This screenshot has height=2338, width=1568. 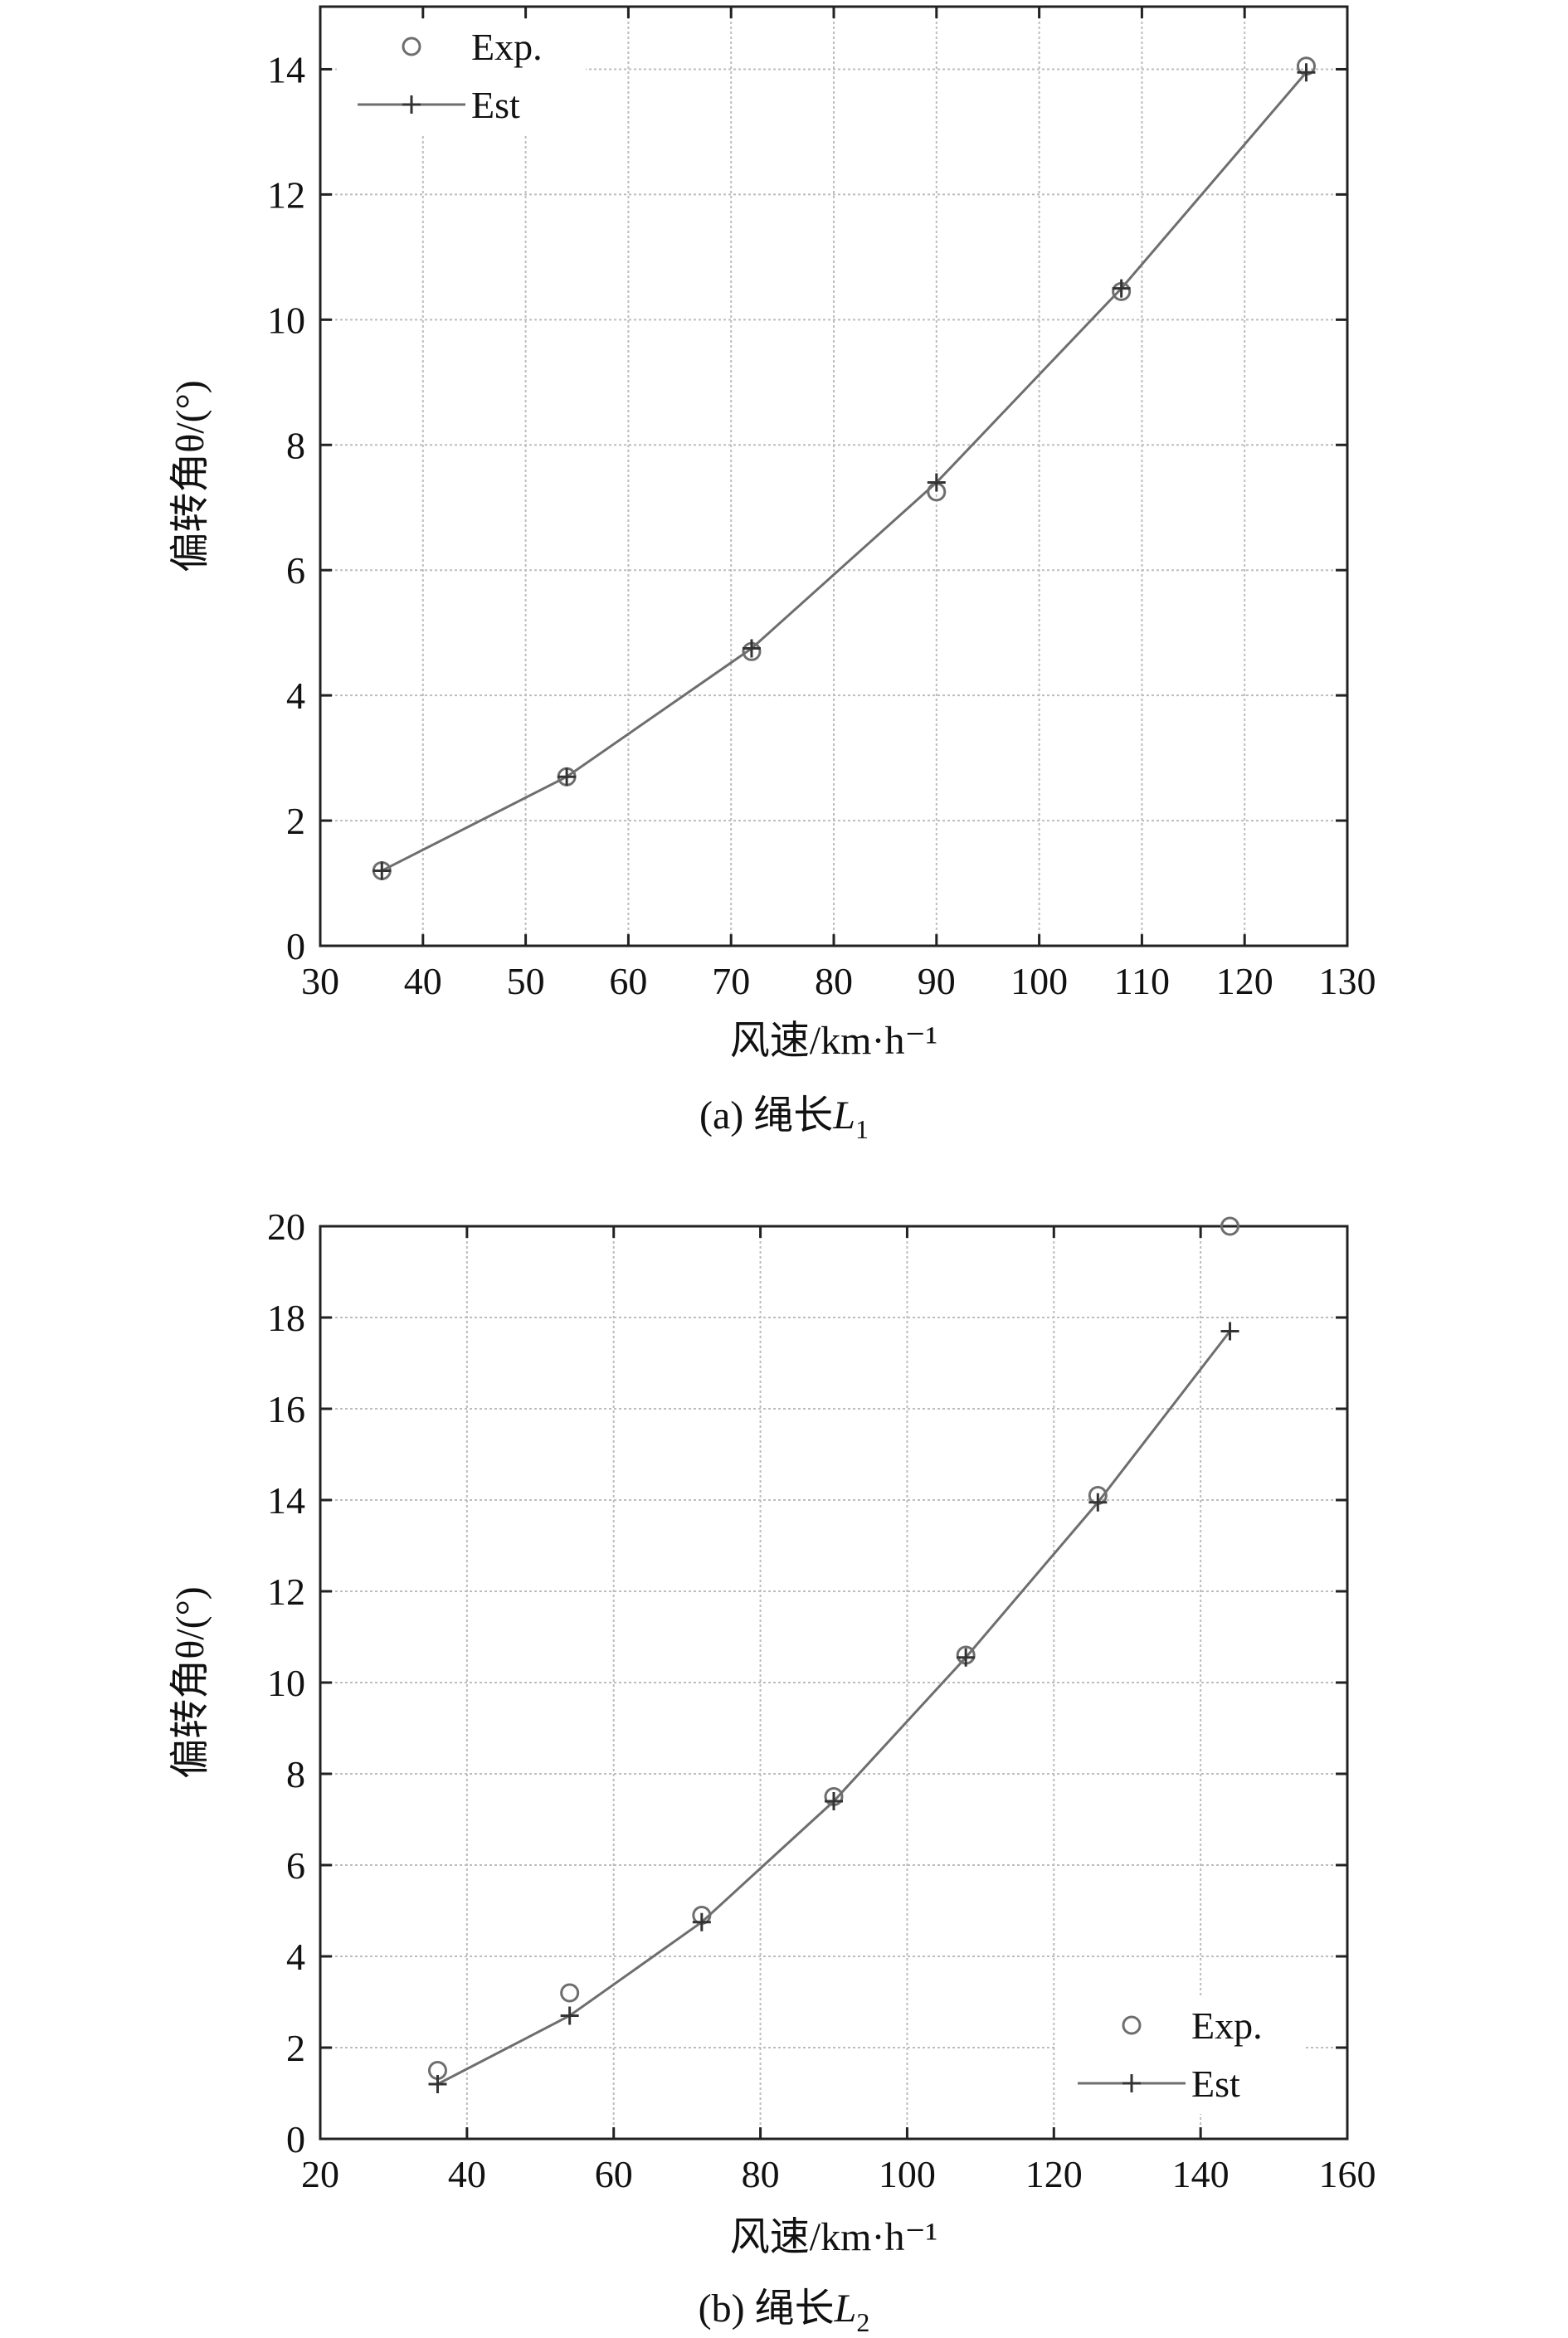 What do you see at coordinates (1201, 2174) in the screenshot?
I see `x-tick-label: 140` at bounding box center [1201, 2174].